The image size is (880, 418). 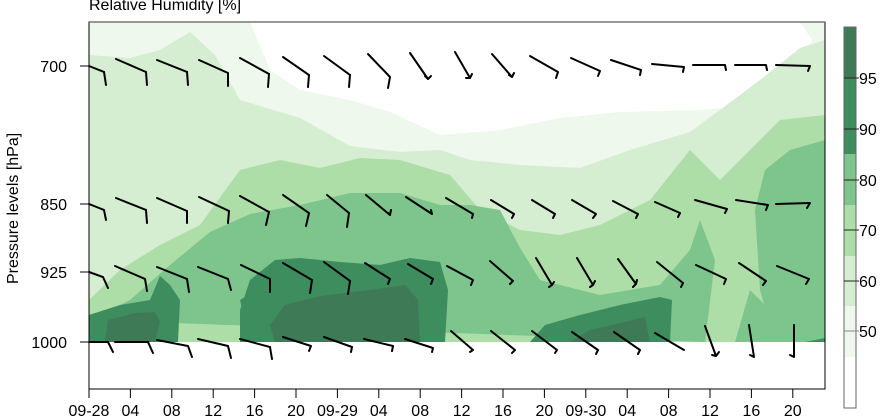 I want to click on y-tick-label: 925, so click(x=53, y=273).